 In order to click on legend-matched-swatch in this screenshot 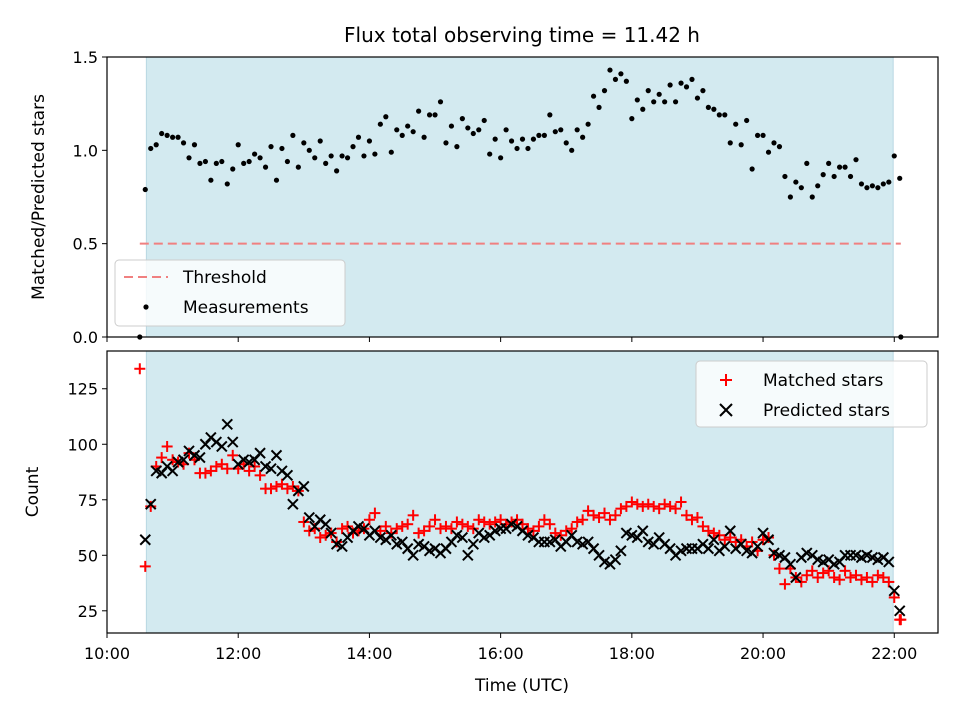, I will do `click(726, 380)`.